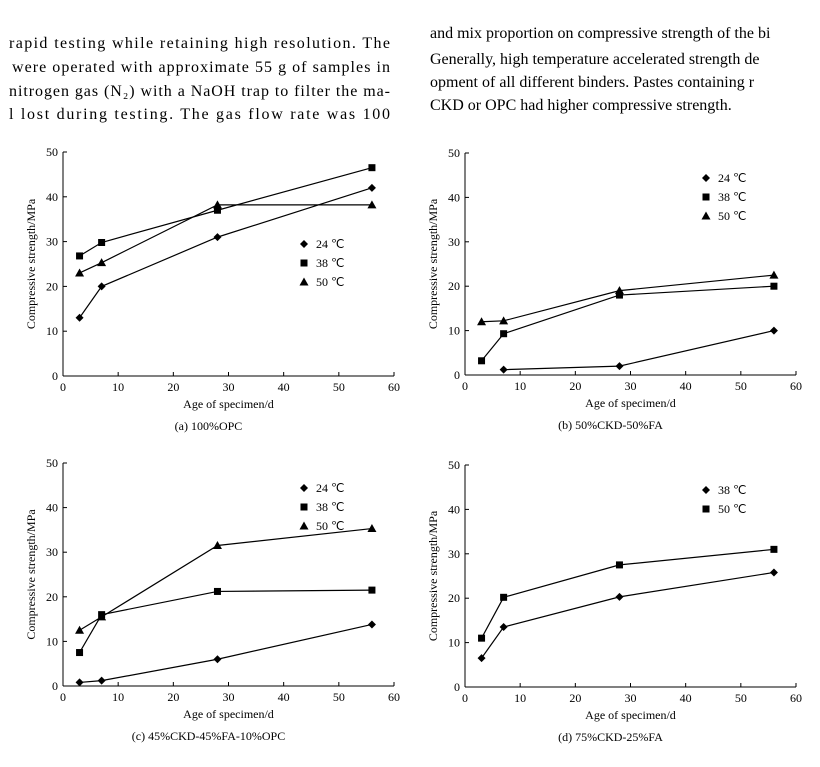 This screenshot has width=820, height=767. I want to click on caption: (d) 75%CKD-25%FA, so click(610, 737).